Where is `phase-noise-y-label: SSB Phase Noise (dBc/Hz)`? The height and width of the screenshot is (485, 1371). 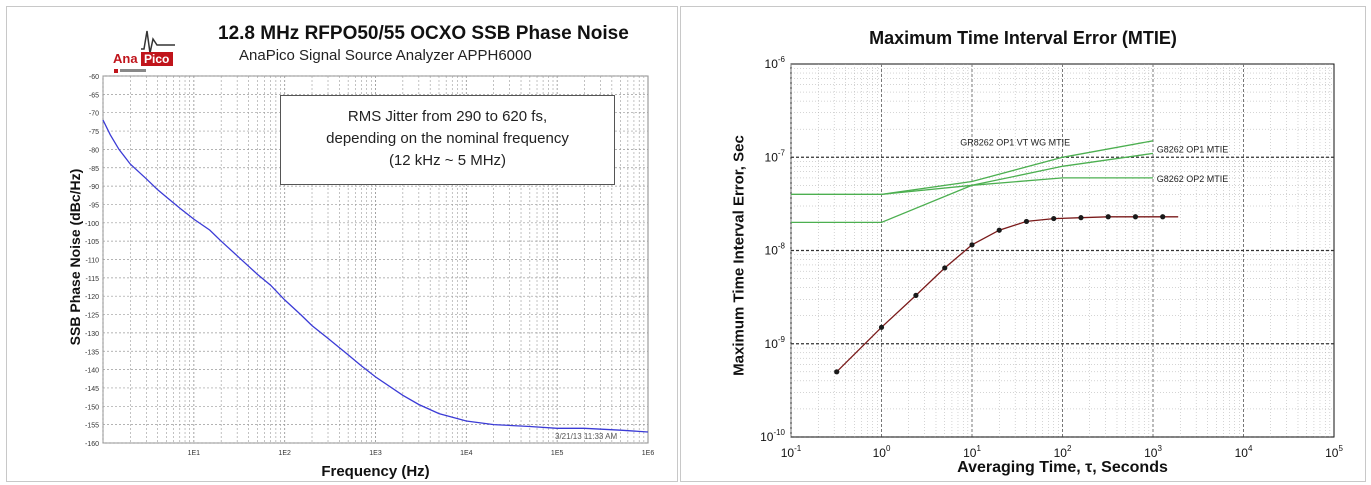
phase-noise-y-label: SSB Phase Noise (dBc/Hz) is located at coordinates (75, 257).